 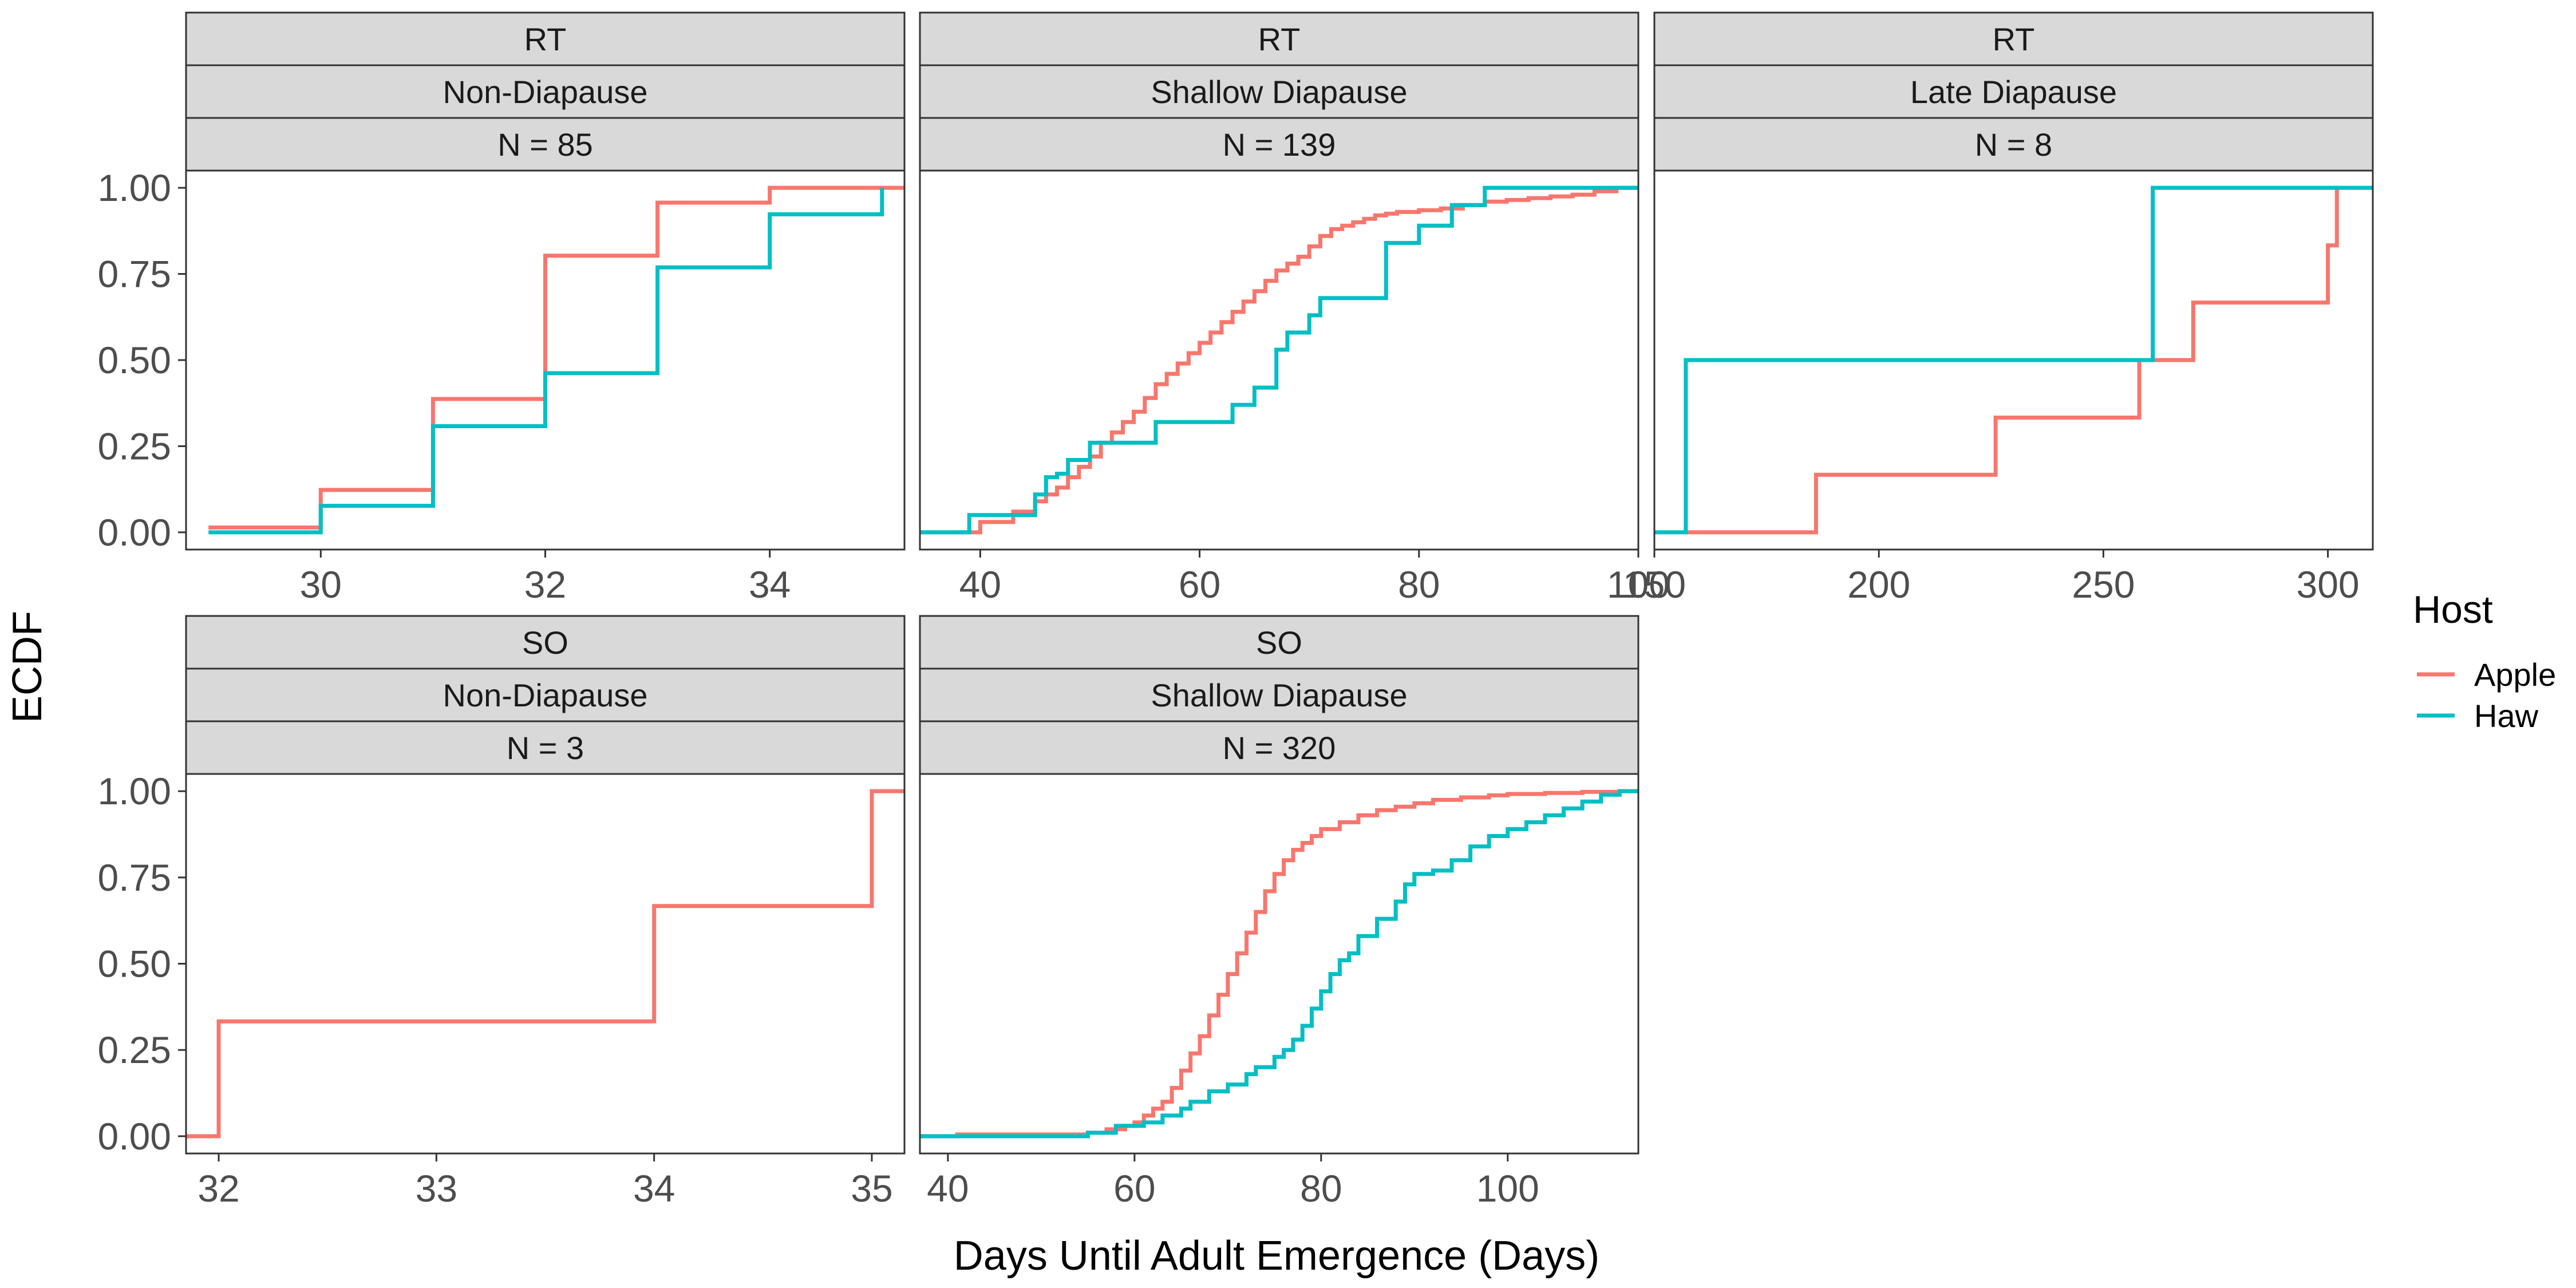 I want to click on legend-label: Haw, so click(x=2506, y=716).